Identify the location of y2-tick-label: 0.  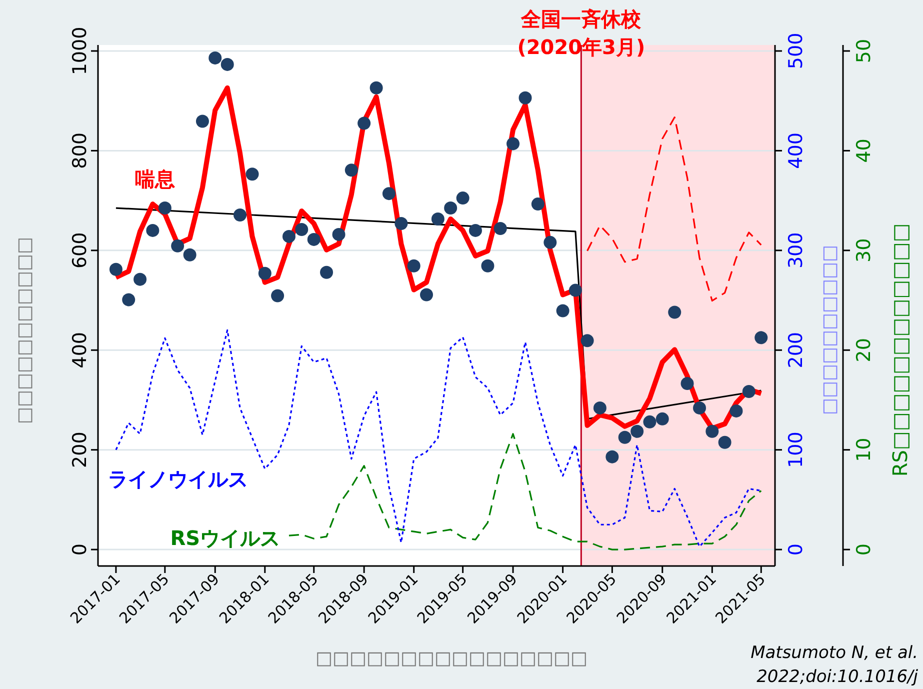
(796, 550).